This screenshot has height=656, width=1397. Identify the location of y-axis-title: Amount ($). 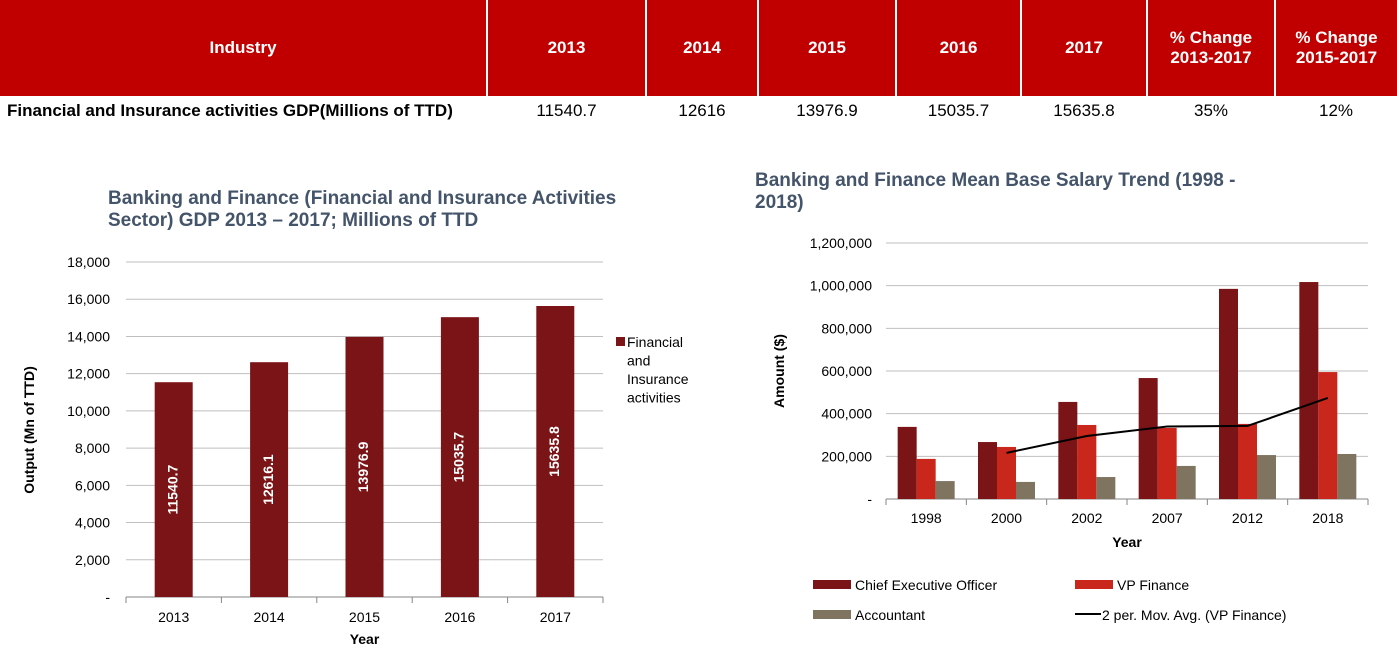
(779, 371).